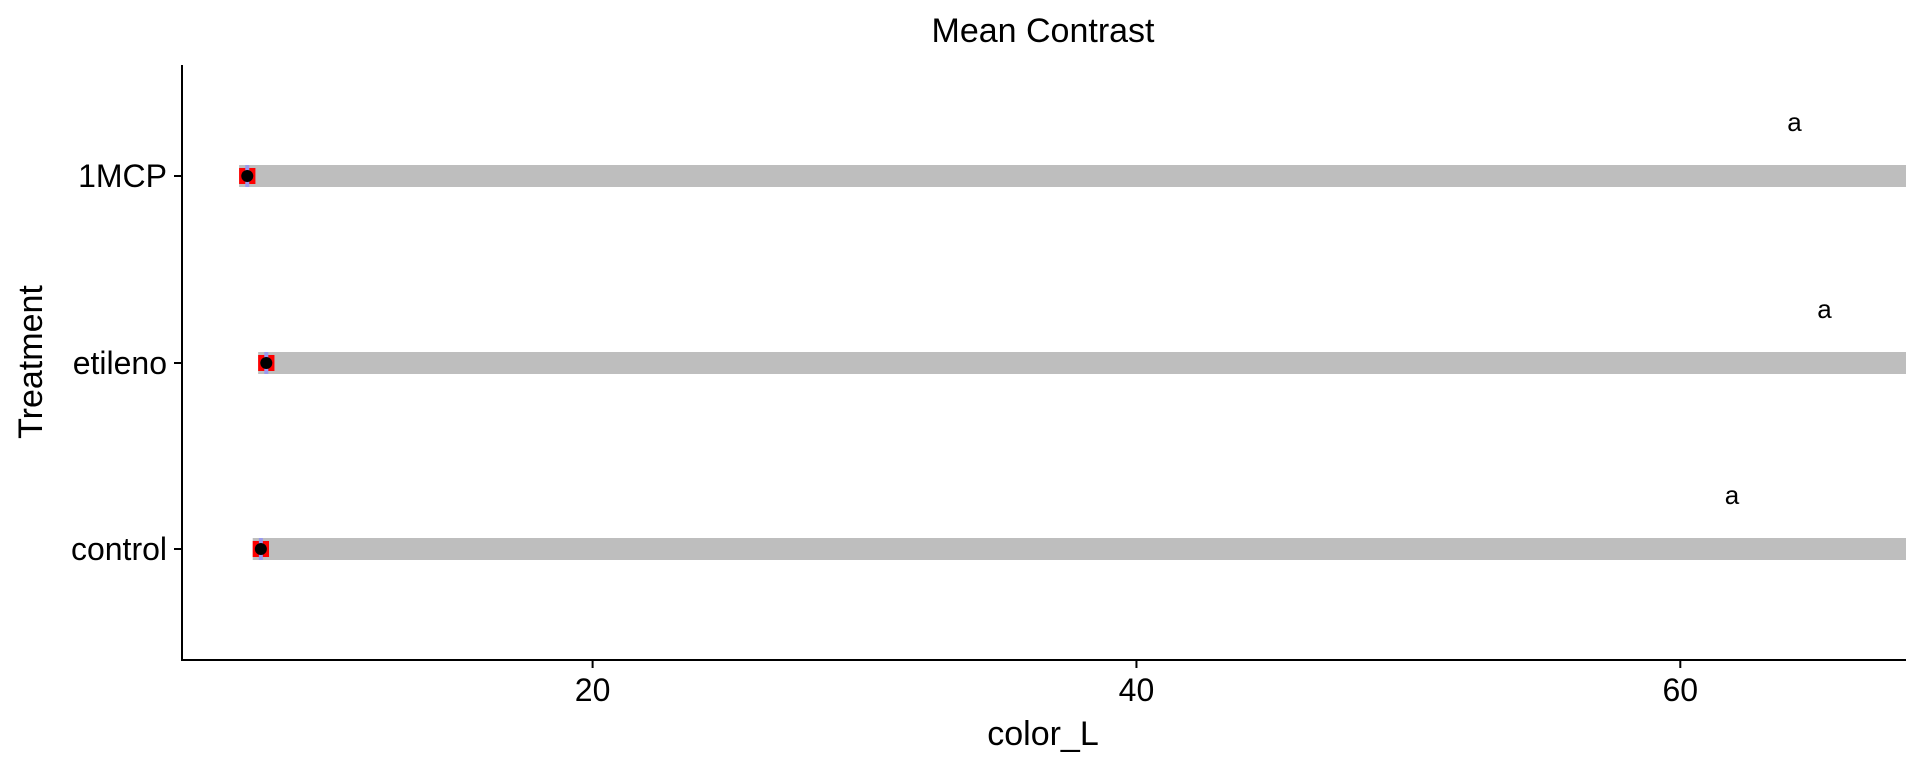 The image size is (1920, 768). Describe the element at coordinates (1794, 122) in the screenshot. I see `group-letter-1mcp: a` at that location.